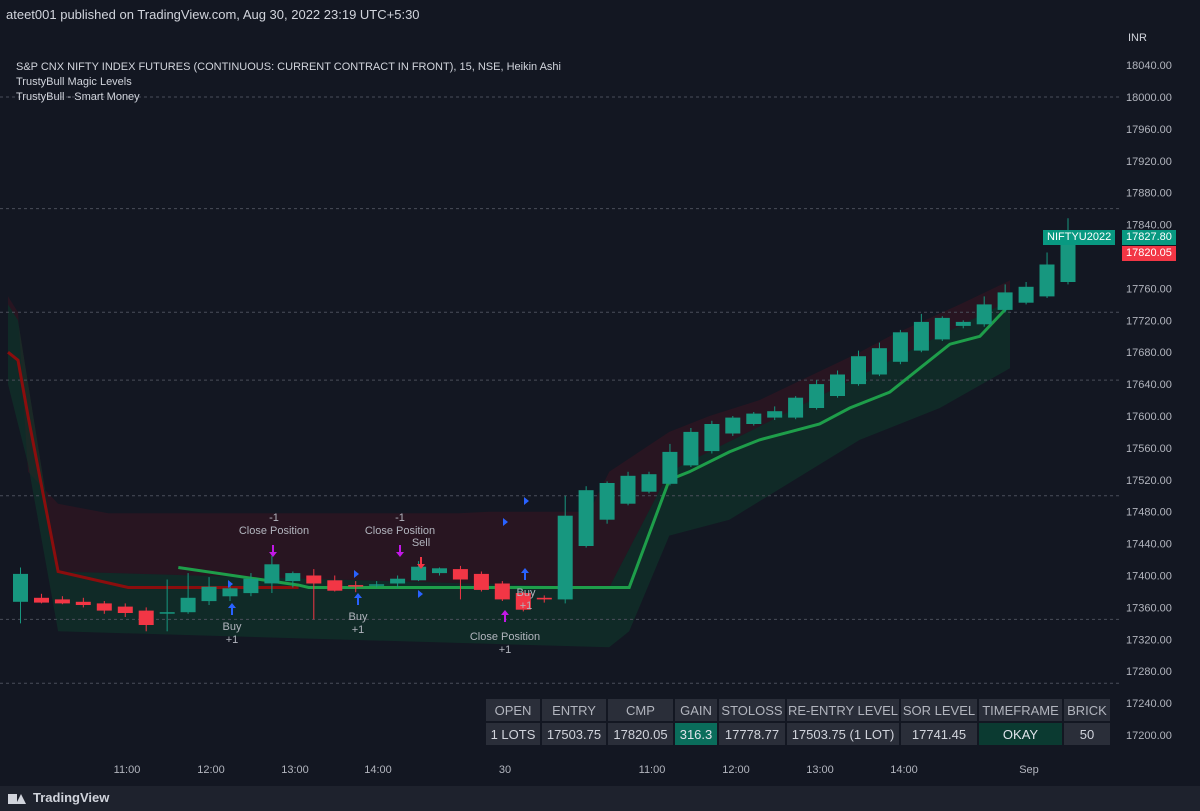 Image resolution: width=1200 pixels, height=811 pixels. I want to click on symbol-price-tag: NIFTYU2022, so click(1079, 237).